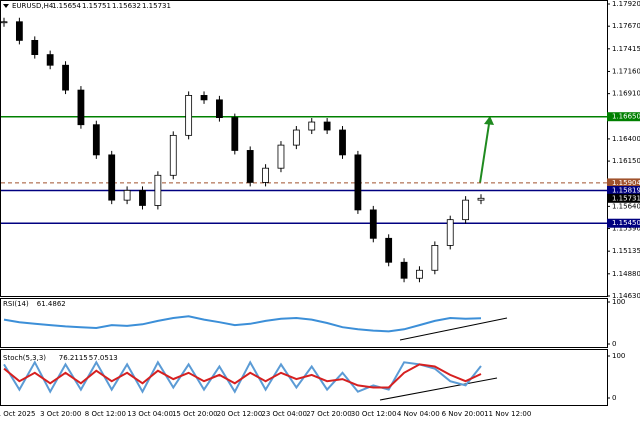 This screenshot has width=640, height=422. Describe the element at coordinates (489, 120) in the screenshot. I see `forecast-arrowhead` at that location.